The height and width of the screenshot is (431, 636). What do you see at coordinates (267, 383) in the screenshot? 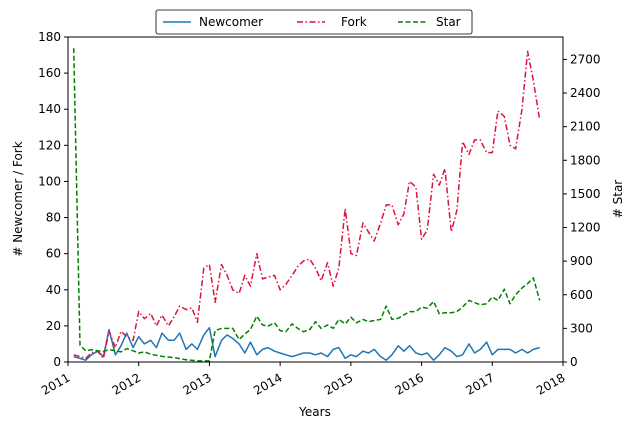
I see `x-tick-label: 2014` at bounding box center [267, 383].